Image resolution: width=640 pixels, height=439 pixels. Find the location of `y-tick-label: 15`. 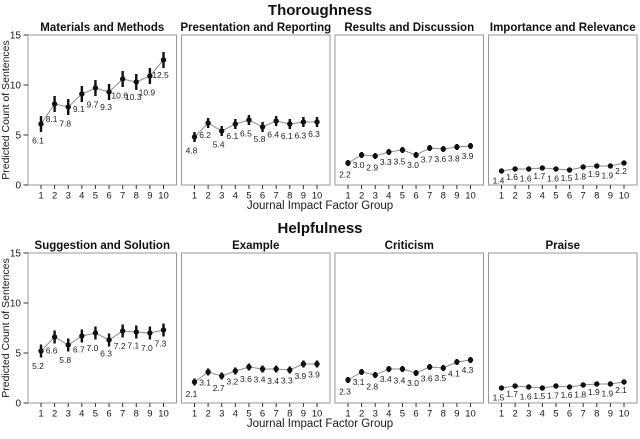

y-tick-label: 15 is located at coordinates (16, 254).